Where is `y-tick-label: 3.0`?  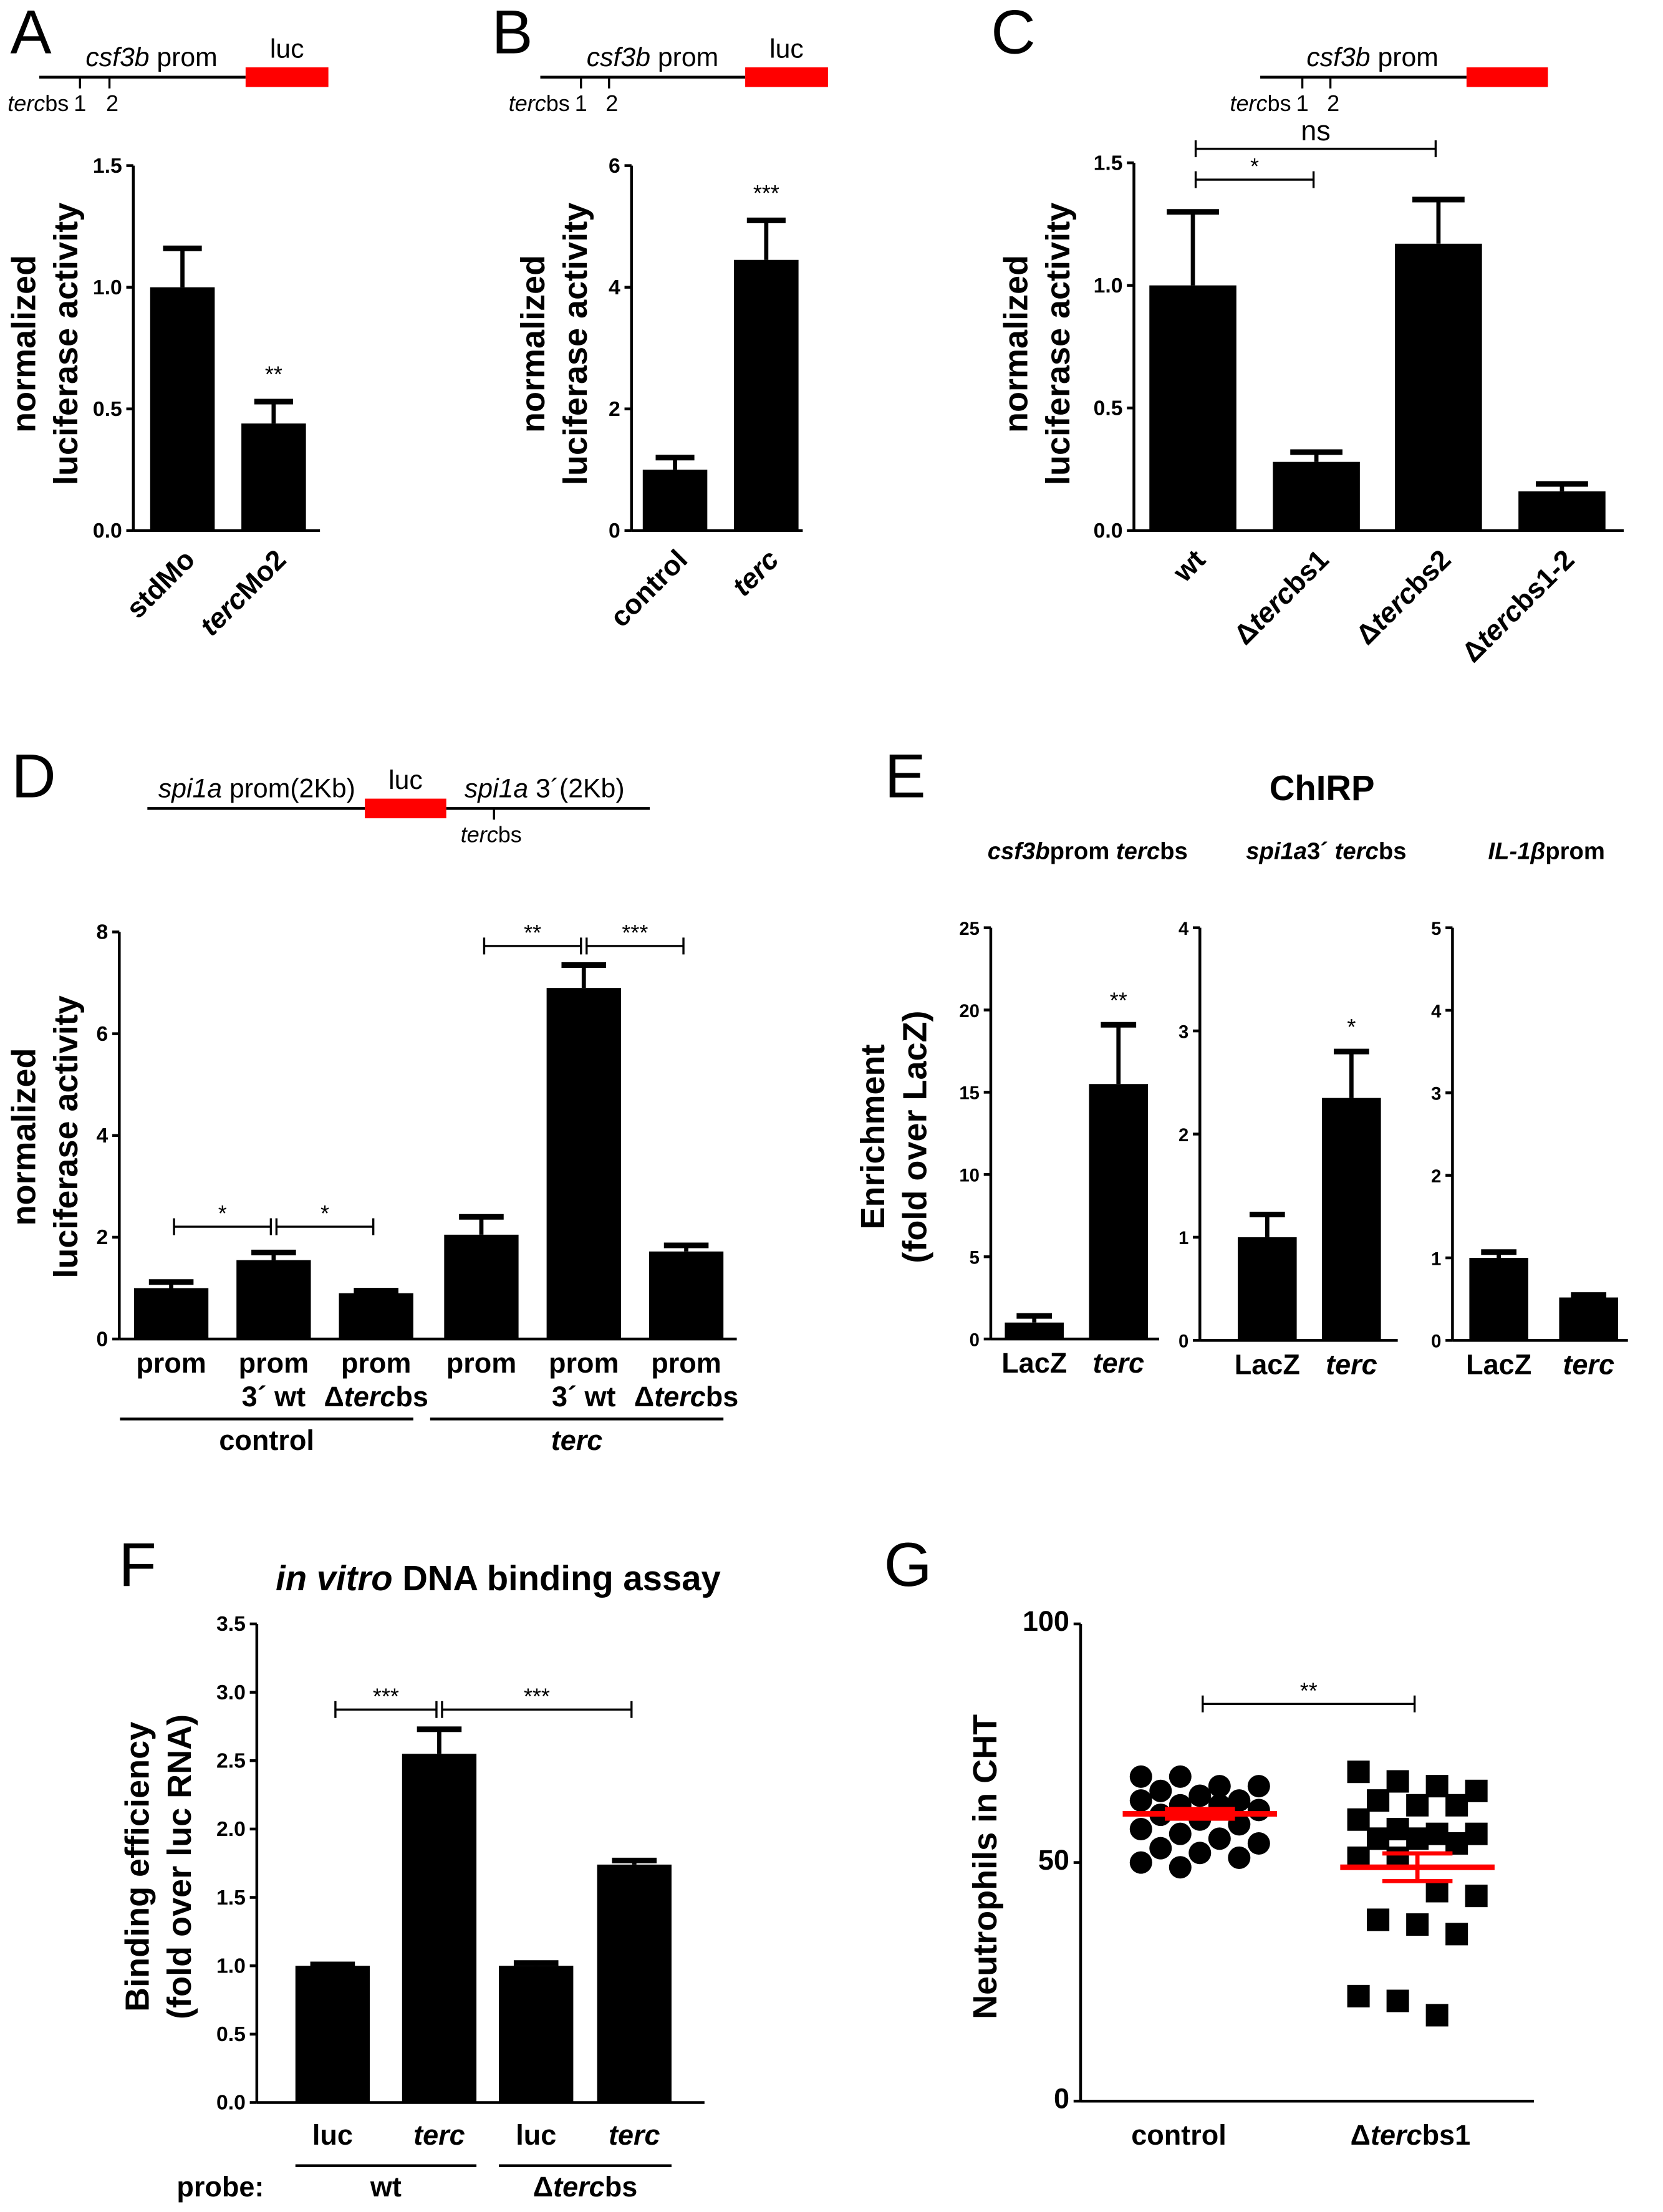
y-tick-label: 3.0 is located at coordinates (231, 1692).